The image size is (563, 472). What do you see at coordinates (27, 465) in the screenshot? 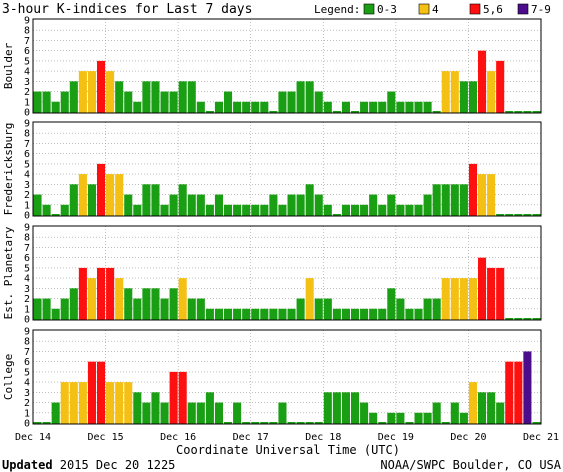
I see `footer-updated-bold: Updated` at bounding box center [27, 465].